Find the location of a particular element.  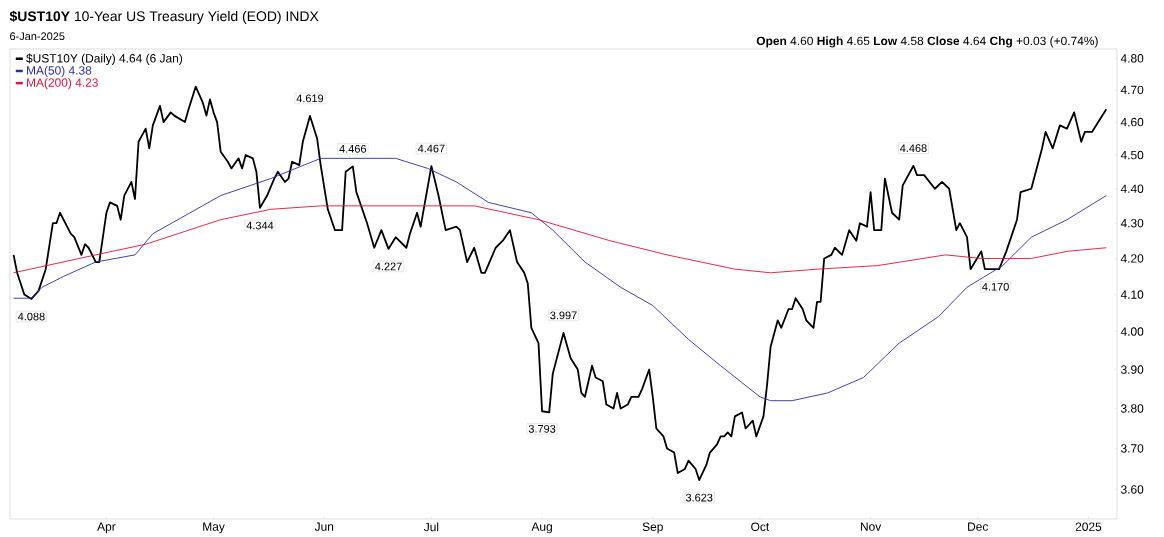

y-tick-label: 3.70 is located at coordinates (1132, 448).